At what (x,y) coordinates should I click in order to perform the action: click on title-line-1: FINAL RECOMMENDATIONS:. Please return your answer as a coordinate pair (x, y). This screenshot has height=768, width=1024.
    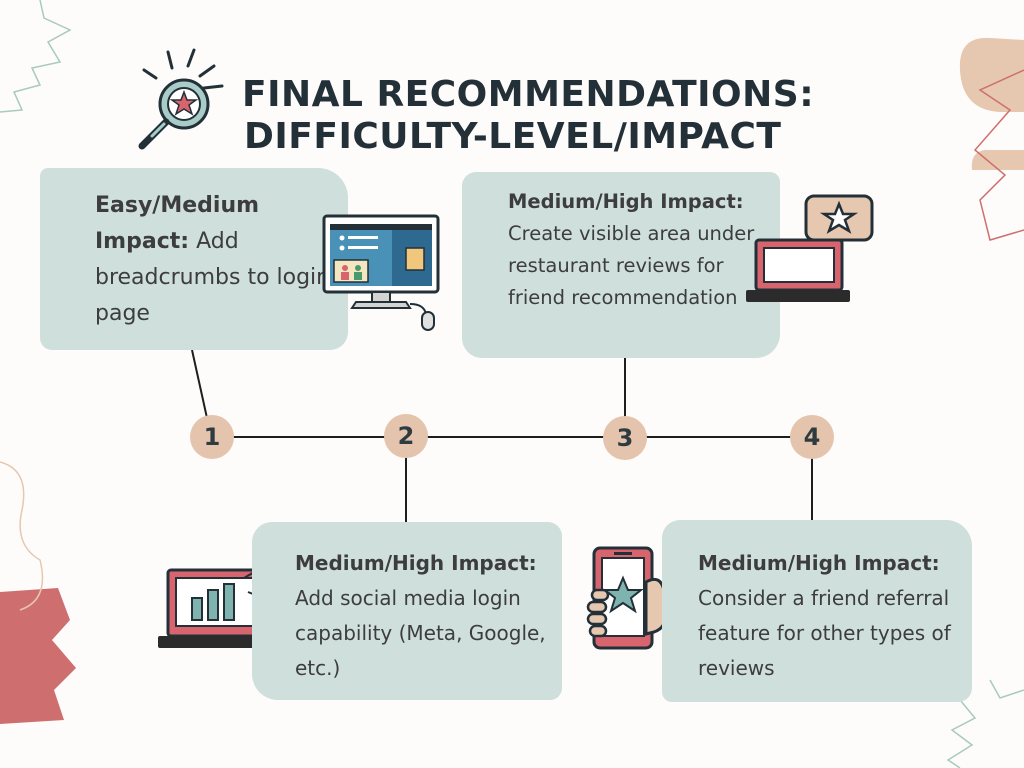
    Looking at the image, I should click on (528, 94).